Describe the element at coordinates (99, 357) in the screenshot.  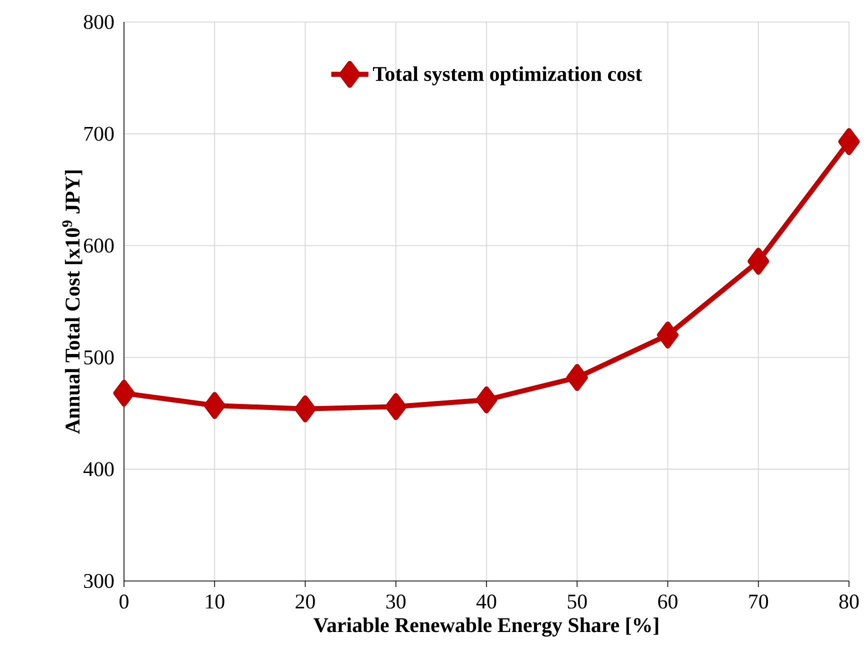
I see `y-tick-label: 500` at that location.